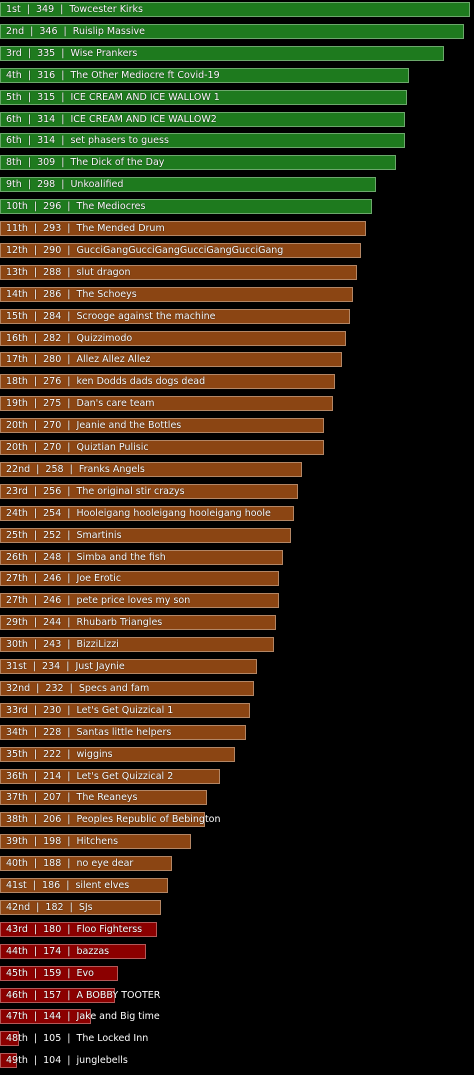  Describe the element at coordinates (85, 163) in the screenshot. I see `row-label: 8th | 309 | The Dick of the Day` at that location.